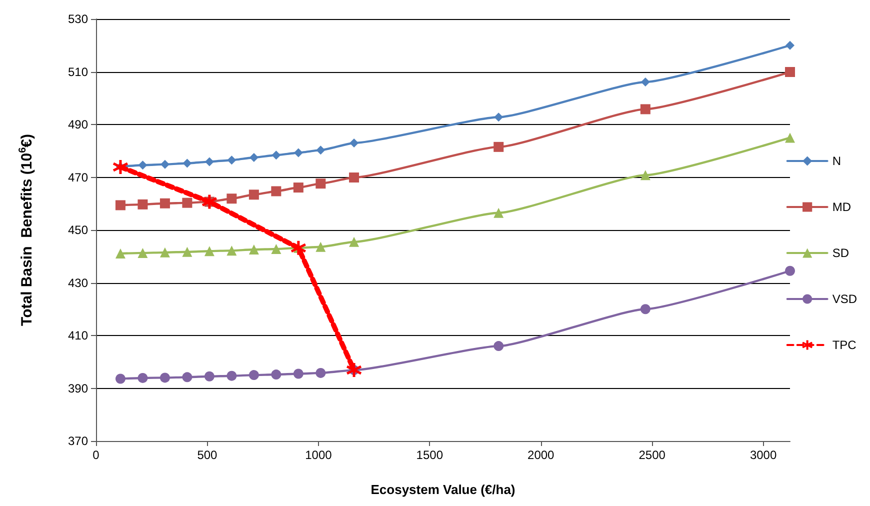 The image size is (870, 506). I want to click on y-tick-label: 510, so click(78, 71).